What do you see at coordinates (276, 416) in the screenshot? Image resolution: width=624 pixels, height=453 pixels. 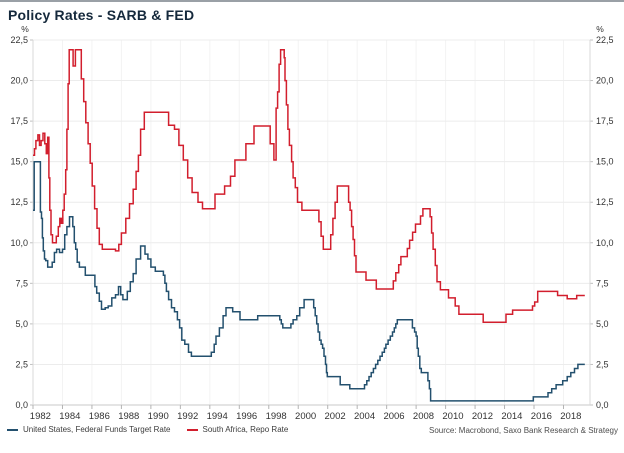 I see `x-axis-label: 1998` at bounding box center [276, 416].